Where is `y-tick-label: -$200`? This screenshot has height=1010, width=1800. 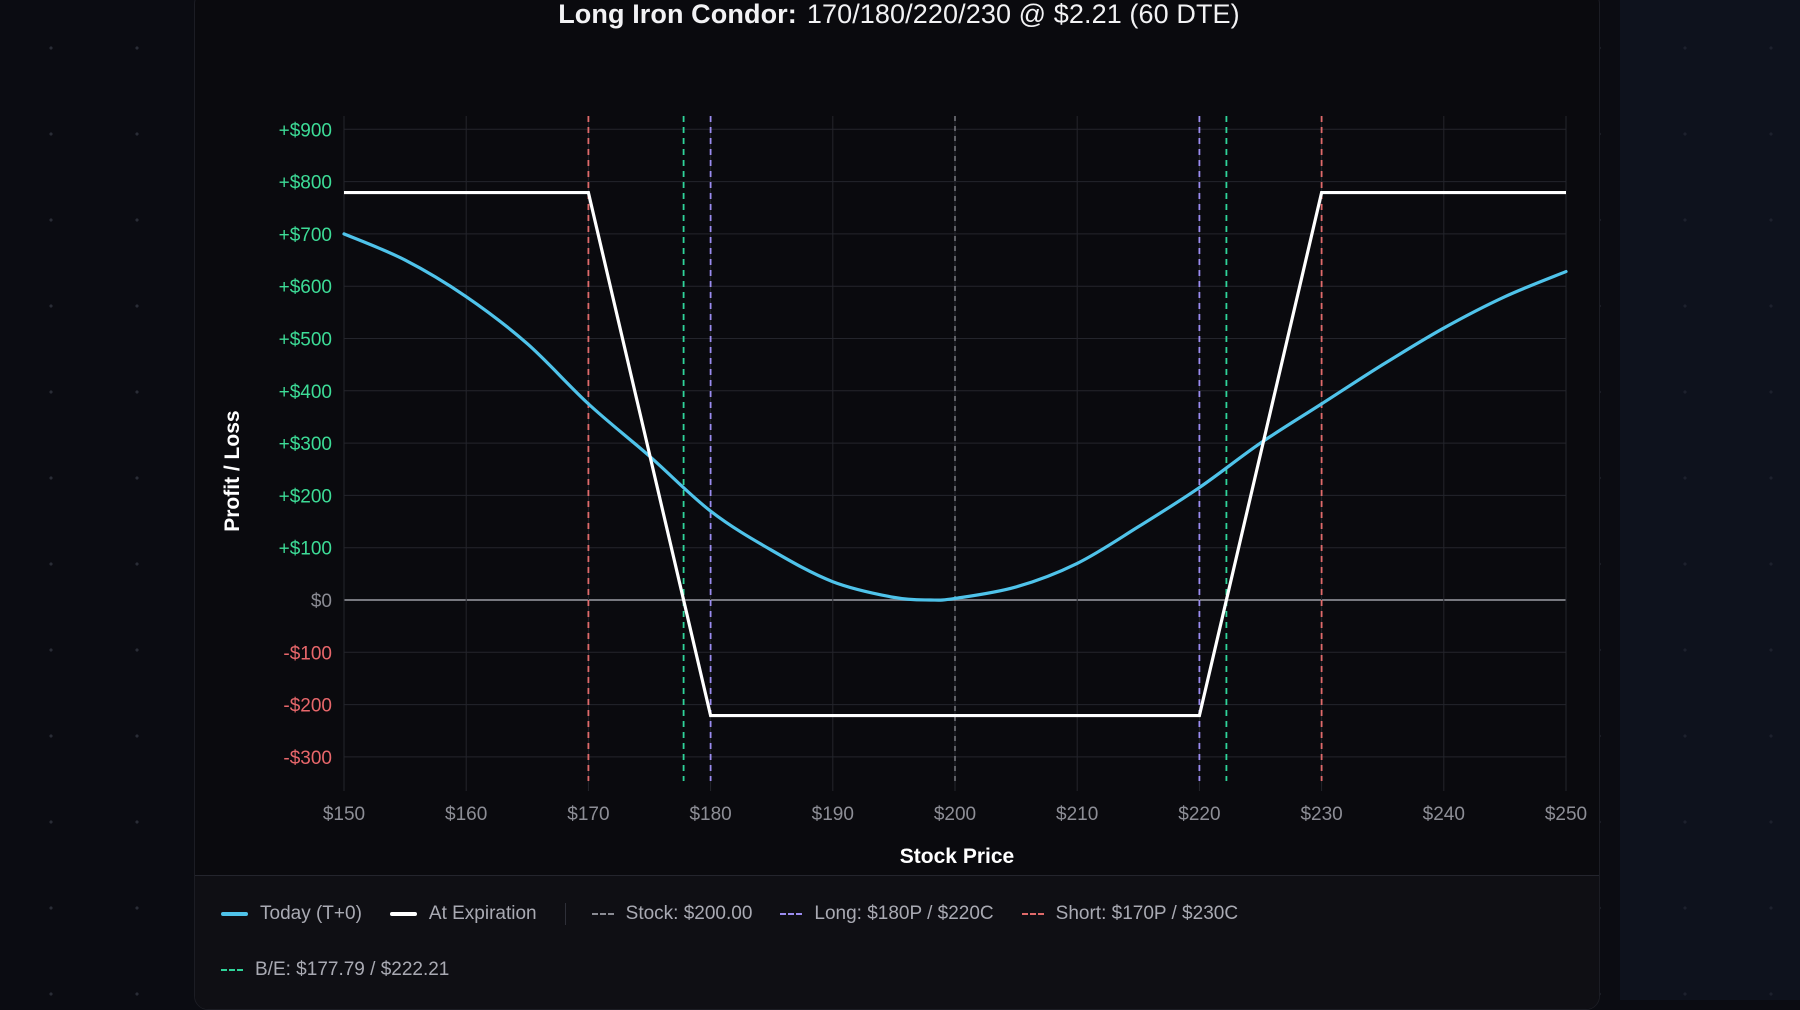 y-tick-label: -$200 is located at coordinates (307, 706).